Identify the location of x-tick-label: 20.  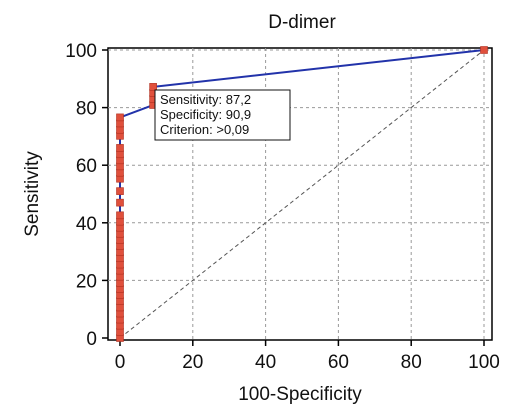
(192, 362).